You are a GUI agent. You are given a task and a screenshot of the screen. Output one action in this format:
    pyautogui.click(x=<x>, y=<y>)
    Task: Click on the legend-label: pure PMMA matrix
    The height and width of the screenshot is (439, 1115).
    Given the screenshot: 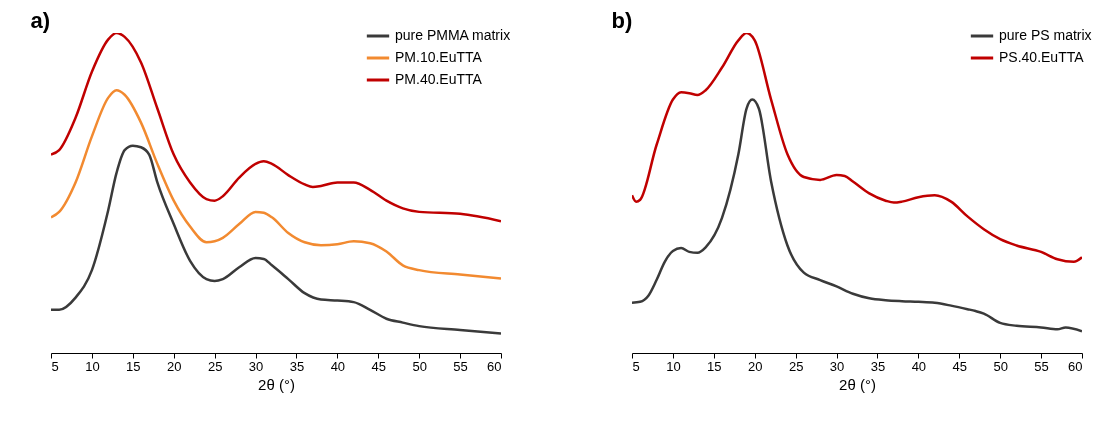 What is the action you would take?
    pyautogui.click(x=453, y=35)
    